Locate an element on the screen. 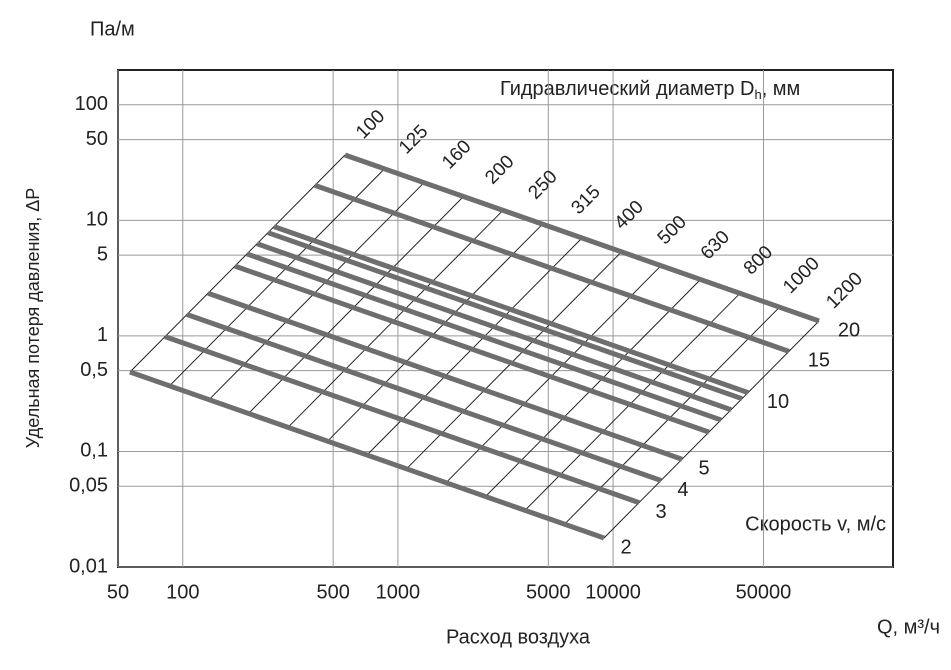  velocity-label: 4 is located at coordinates (682, 490).